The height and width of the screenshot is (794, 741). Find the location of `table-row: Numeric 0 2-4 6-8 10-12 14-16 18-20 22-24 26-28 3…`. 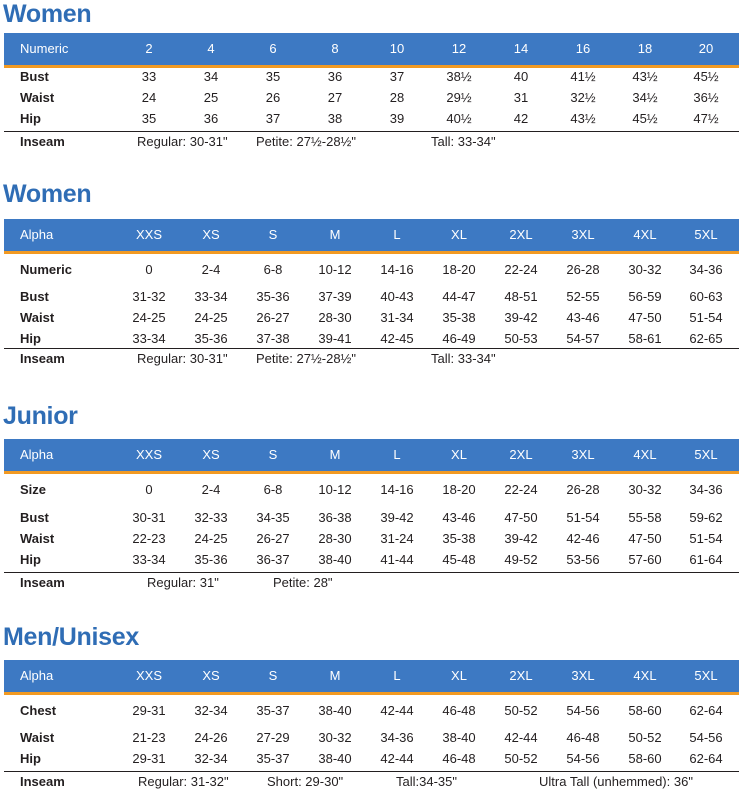

table-row: Numeric 0 2-4 6-8 10-12 14-16 18-20 22-24 26-28 3… is located at coordinates (371, 270).